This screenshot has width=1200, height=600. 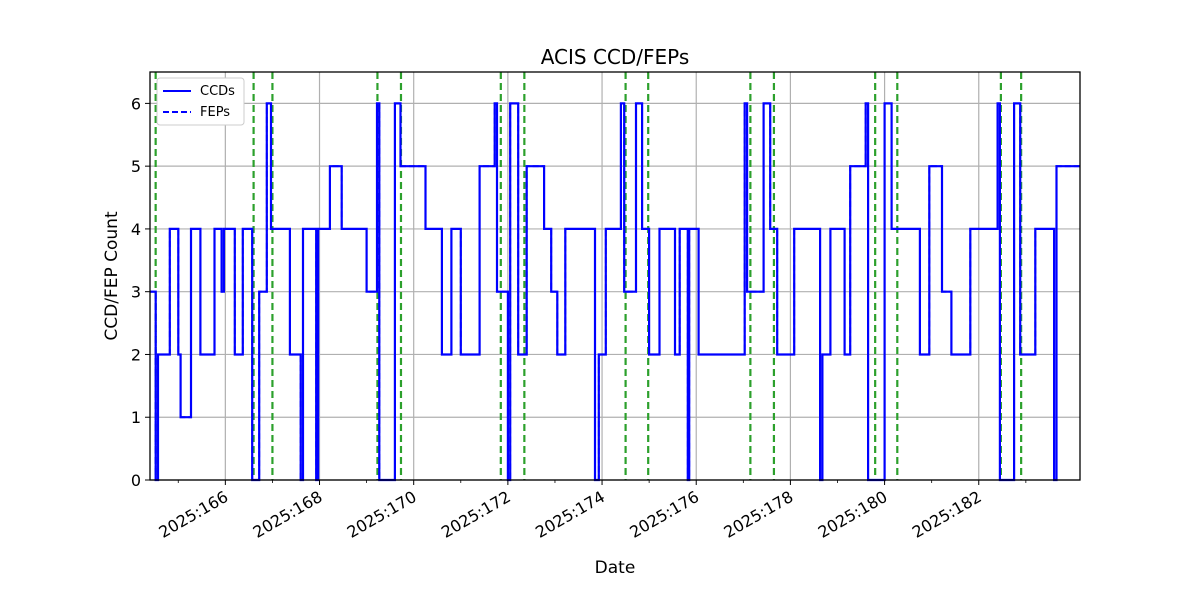 I want to click on y-tick-label: 0, so click(x=136, y=480).